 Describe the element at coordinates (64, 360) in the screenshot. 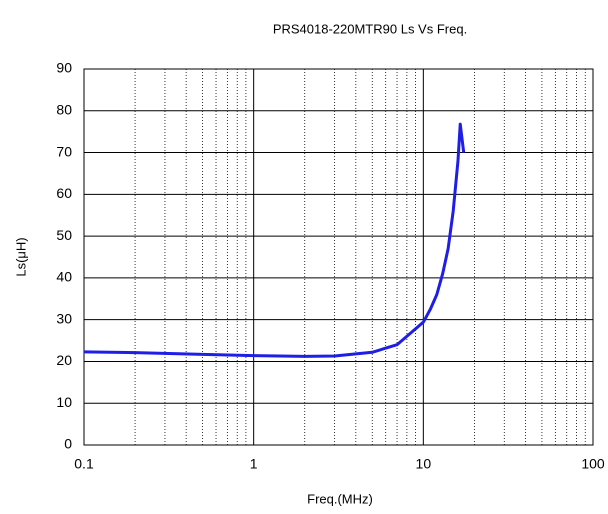

I see `y-tick-label: 20` at that location.